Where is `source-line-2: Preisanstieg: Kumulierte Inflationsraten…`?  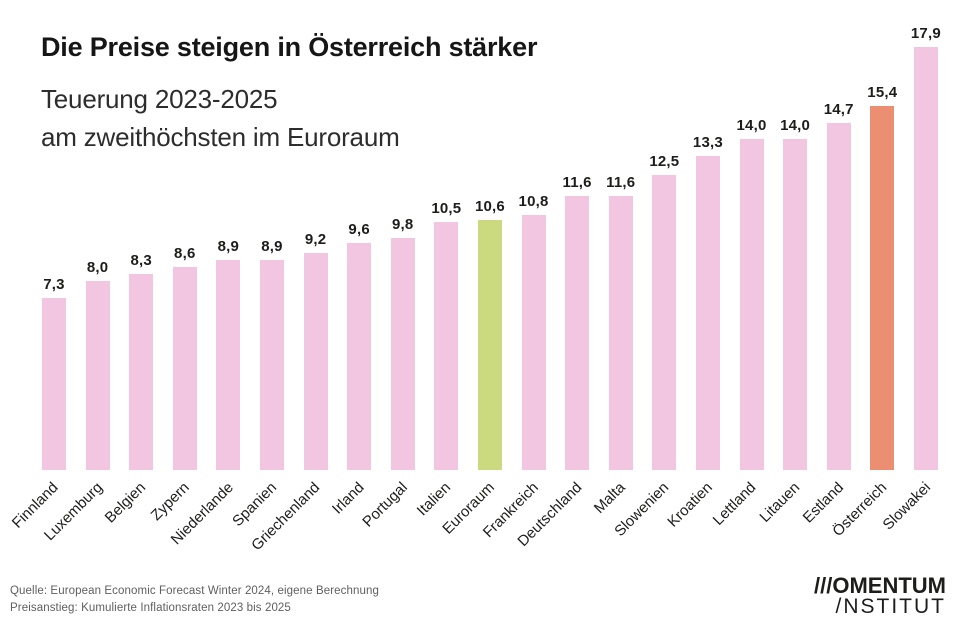 source-line-2: Preisanstieg: Kumulierte Inflationsraten… is located at coordinates (150, 608).